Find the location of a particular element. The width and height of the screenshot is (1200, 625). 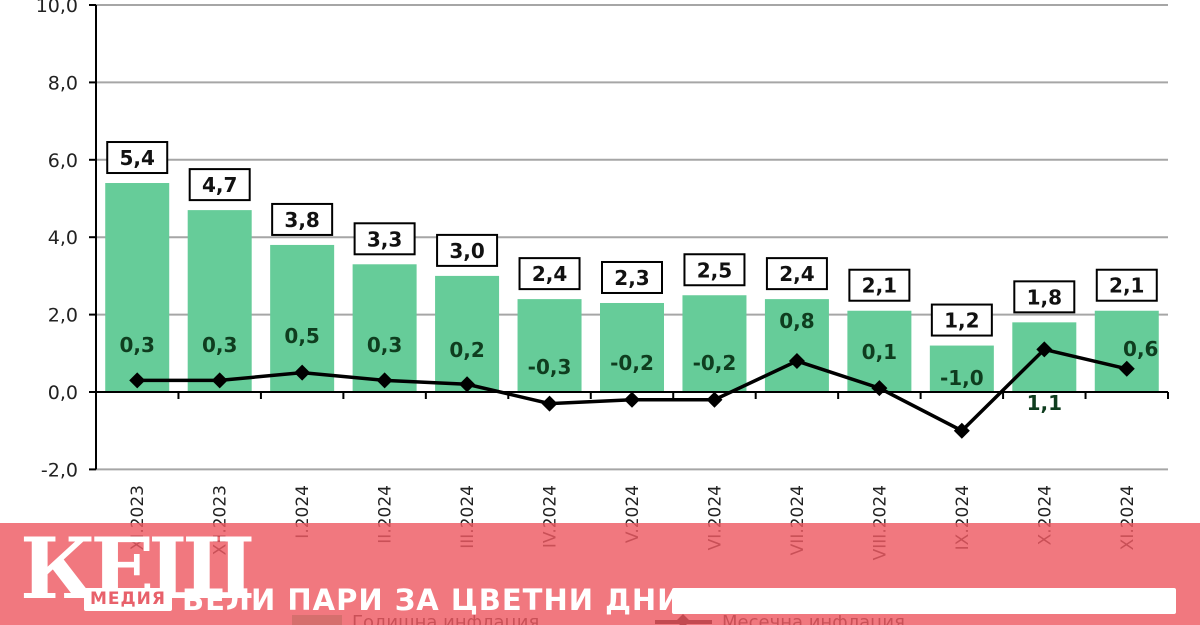

annual-value-label: 3,3 is located at coordinates (384, 239).